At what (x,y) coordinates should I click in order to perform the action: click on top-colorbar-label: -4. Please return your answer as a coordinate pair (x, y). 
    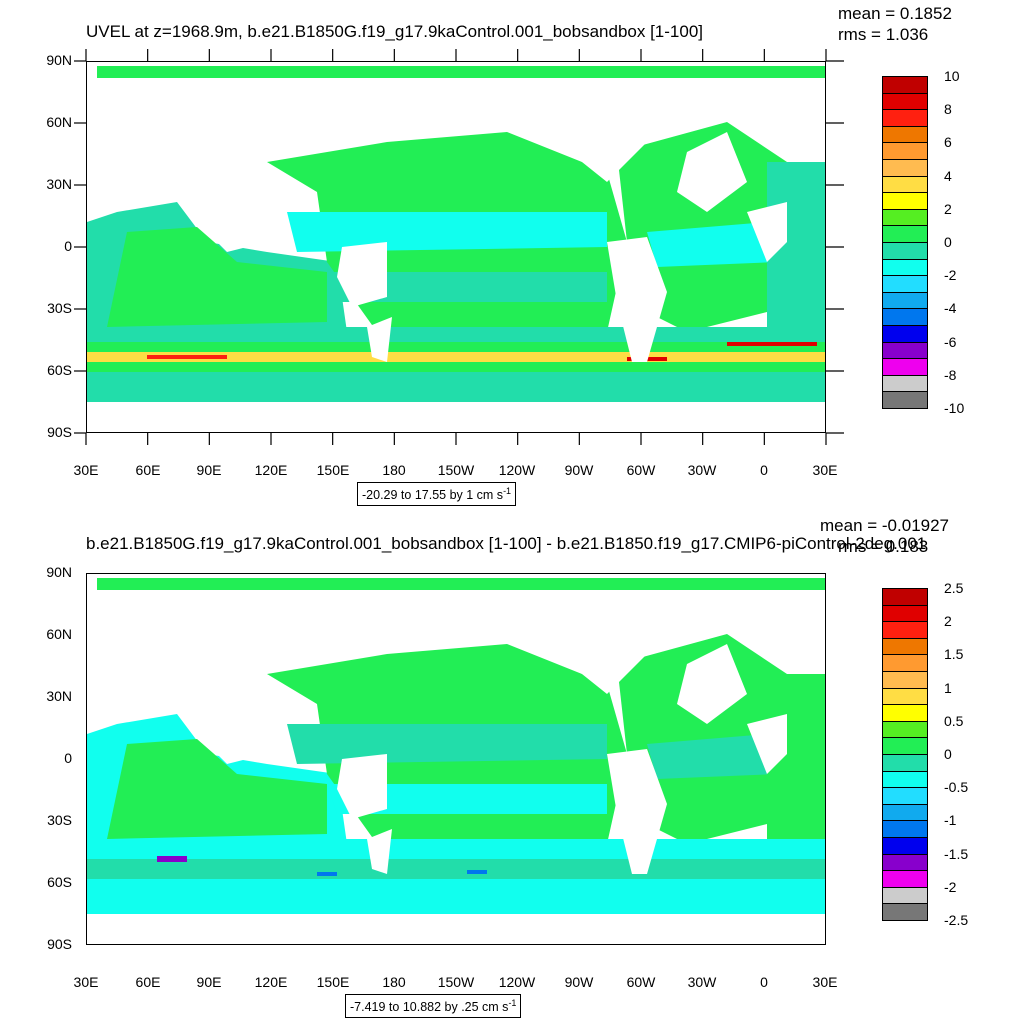
    Looking at the image, I should click on (950, 308).